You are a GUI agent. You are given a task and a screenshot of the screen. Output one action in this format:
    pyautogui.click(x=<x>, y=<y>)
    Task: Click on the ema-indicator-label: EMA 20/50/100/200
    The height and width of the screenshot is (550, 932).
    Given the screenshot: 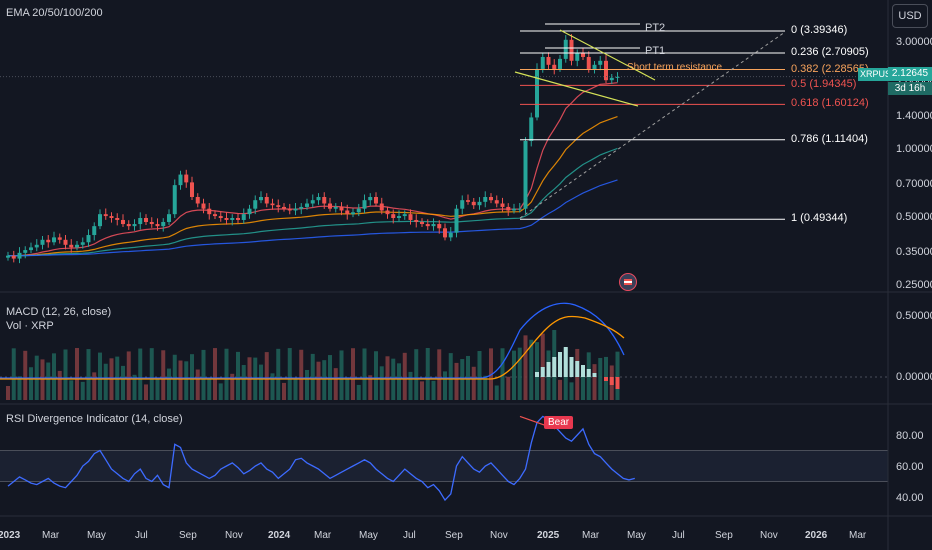 What is the action you would take?
    pyautogui.click(x=54, y=13)
    